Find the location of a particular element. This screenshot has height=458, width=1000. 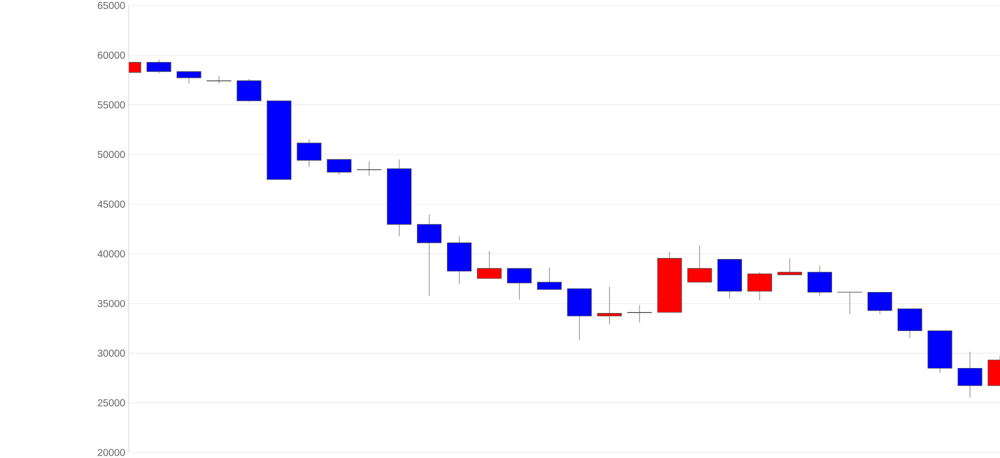

y-tick-label: 60000 is located at coordinates (111, 55).